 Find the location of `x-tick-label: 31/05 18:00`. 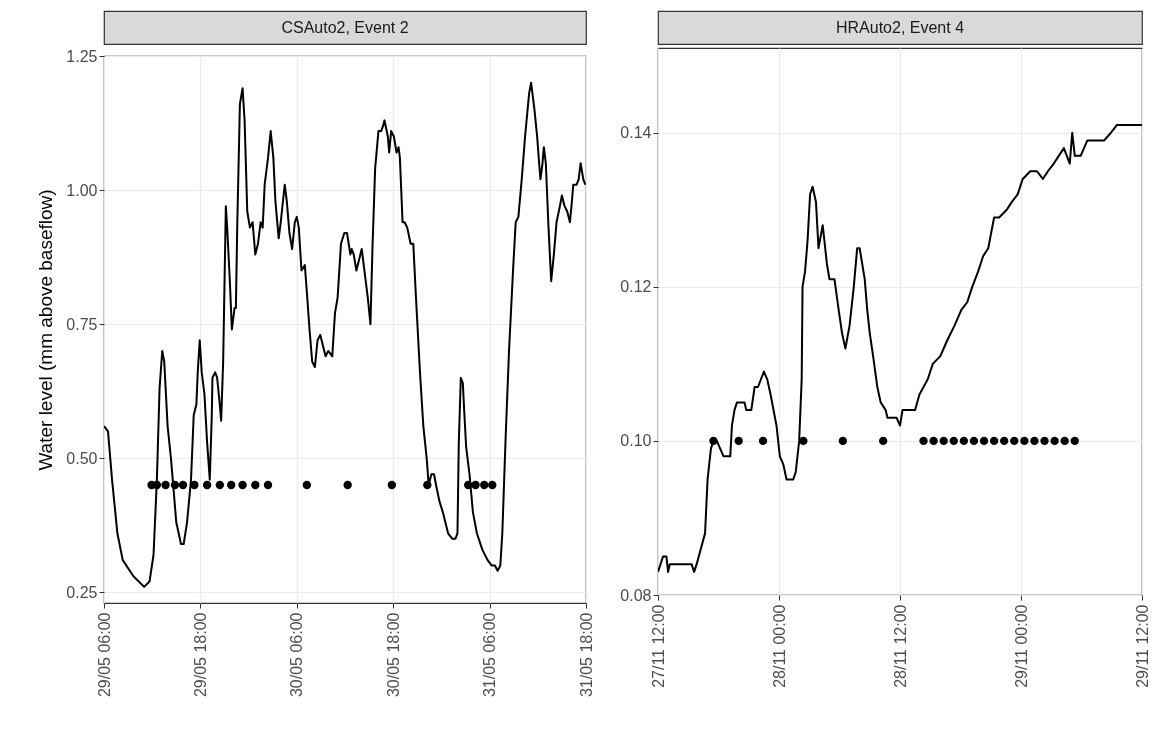

x-tick-label: 31/05 18:00 is located at coordinates (586, 655).